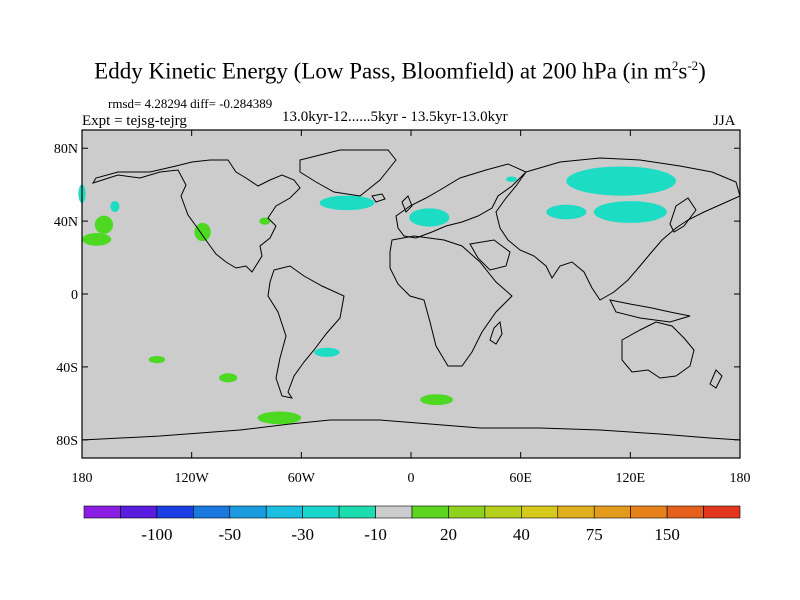  Describe the element at coordinates (66, 222) in the screenshot. I see `lat-tick-label: 40N` at that location.